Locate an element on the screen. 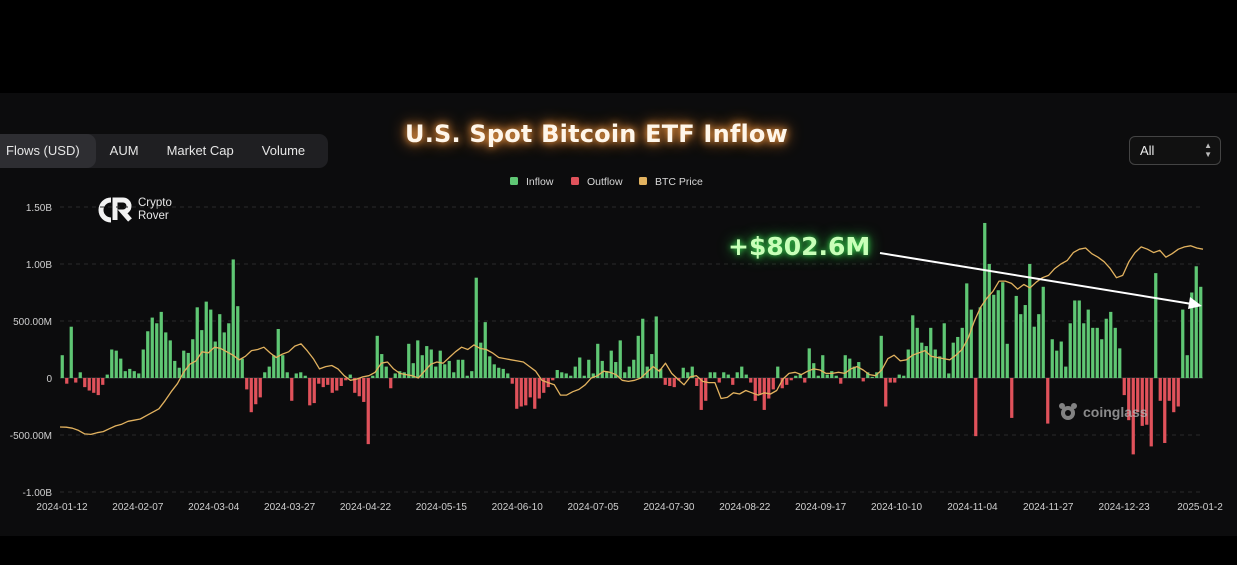  x-tick-label: 2024-07-05 is located at coordinates (593, 507).